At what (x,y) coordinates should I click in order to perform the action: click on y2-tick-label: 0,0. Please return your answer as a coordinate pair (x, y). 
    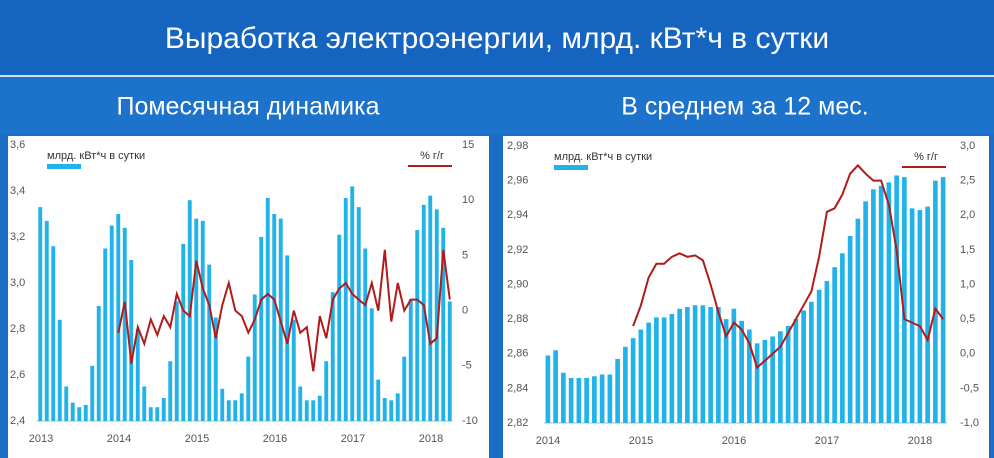
    Looking at the image, I should click on (967, 354).